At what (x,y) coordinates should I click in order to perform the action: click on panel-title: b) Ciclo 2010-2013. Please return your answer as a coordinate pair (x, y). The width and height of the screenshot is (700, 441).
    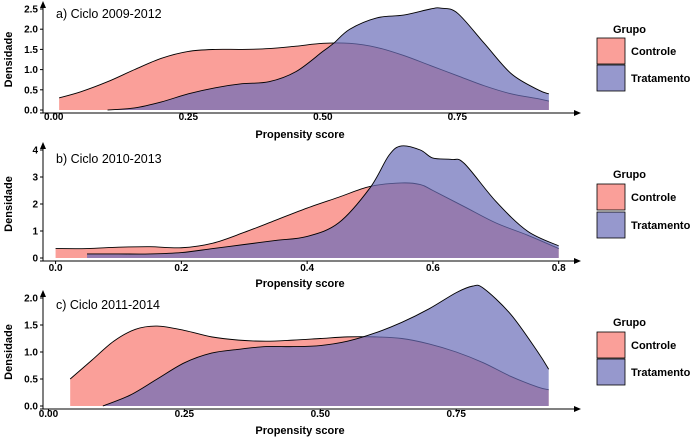
    Looking at the image, I should click on (109, 159).